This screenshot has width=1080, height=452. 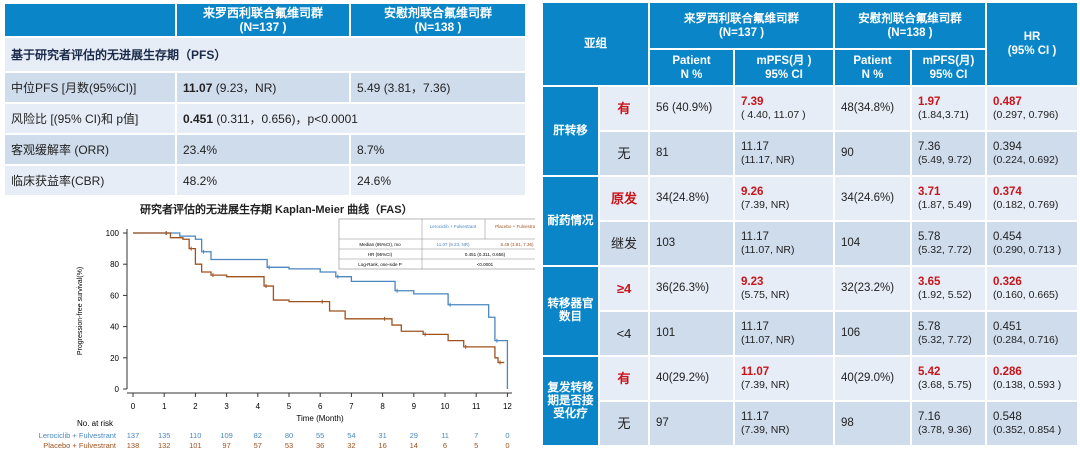 What do you see at coordinates (595, 44) in the screenshot?
I see `header-subgroup: 亚组` at bounding box center [595, 44].